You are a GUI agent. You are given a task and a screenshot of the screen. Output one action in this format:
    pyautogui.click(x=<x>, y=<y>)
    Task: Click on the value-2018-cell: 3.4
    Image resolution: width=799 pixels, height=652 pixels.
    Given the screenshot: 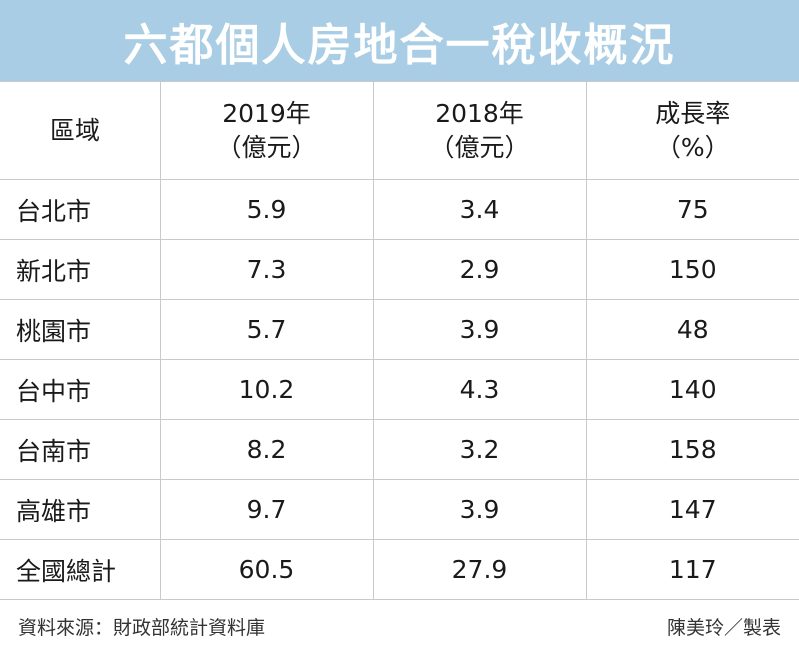 What is the action you would take?
    pyautogui.click(x=479, y=209)
    